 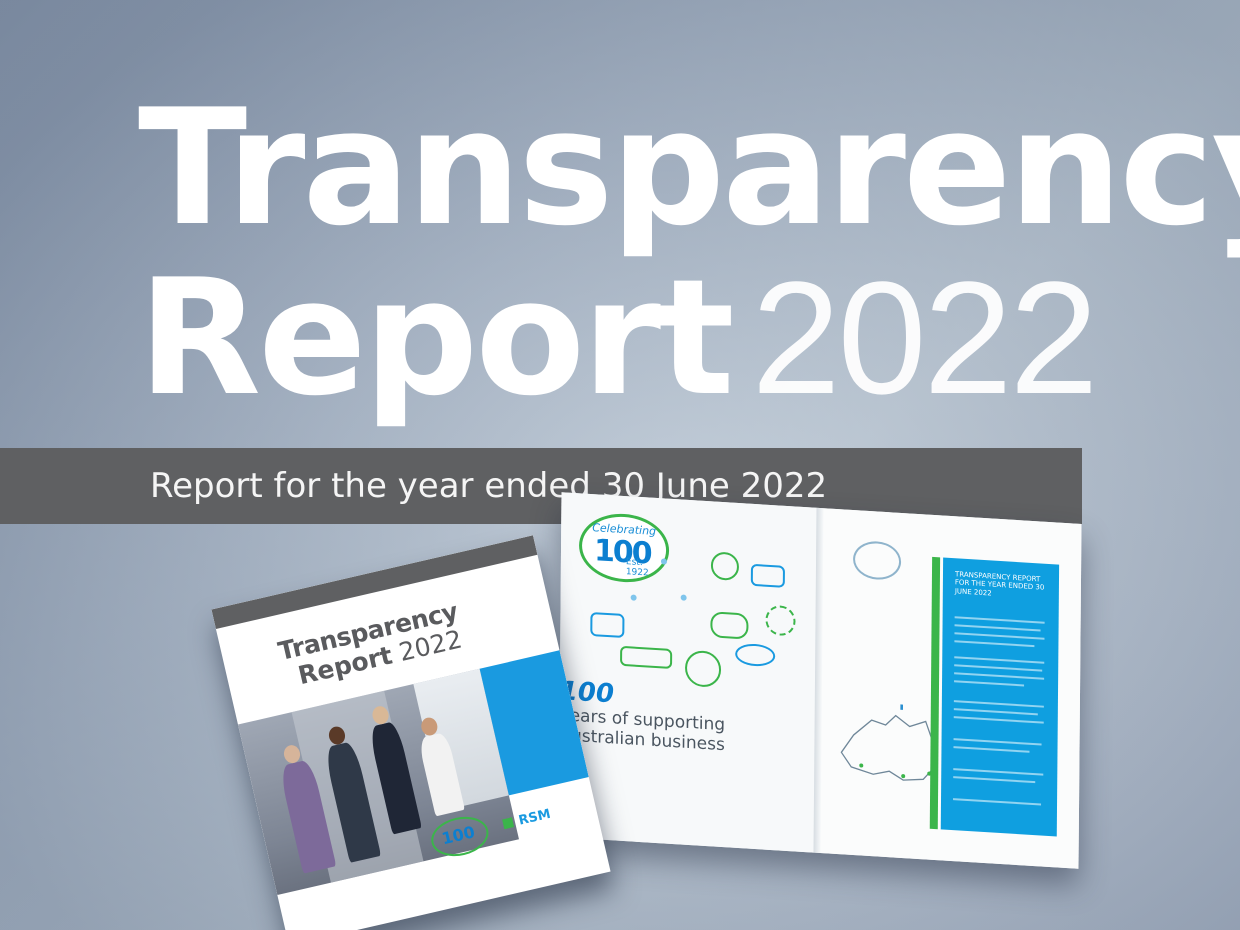 What do you see at coordinates (642, 730) in the screenshot?
I see `tagline: years of supporting Australian business` at bounding box center [642, 730].